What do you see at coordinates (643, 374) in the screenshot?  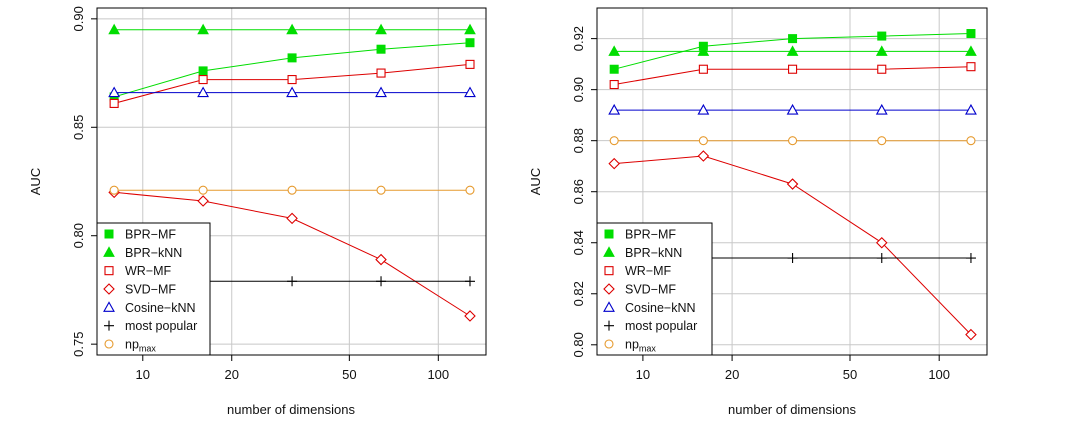 I see `x-tick-label: 10` at bounding box center [643, 374].